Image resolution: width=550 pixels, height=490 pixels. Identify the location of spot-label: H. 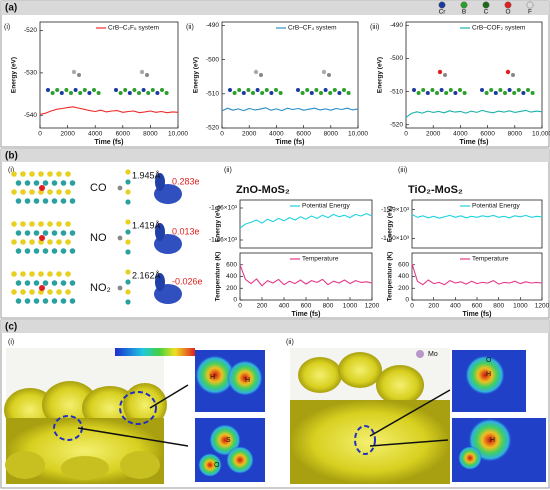
(247, 380).